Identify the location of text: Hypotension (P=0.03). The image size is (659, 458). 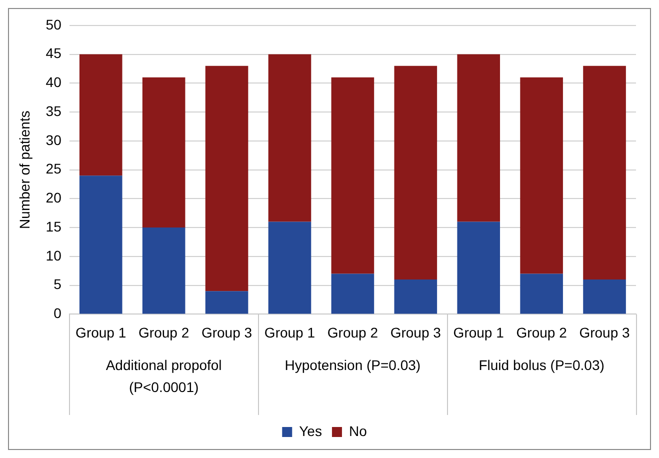
(352, 365).